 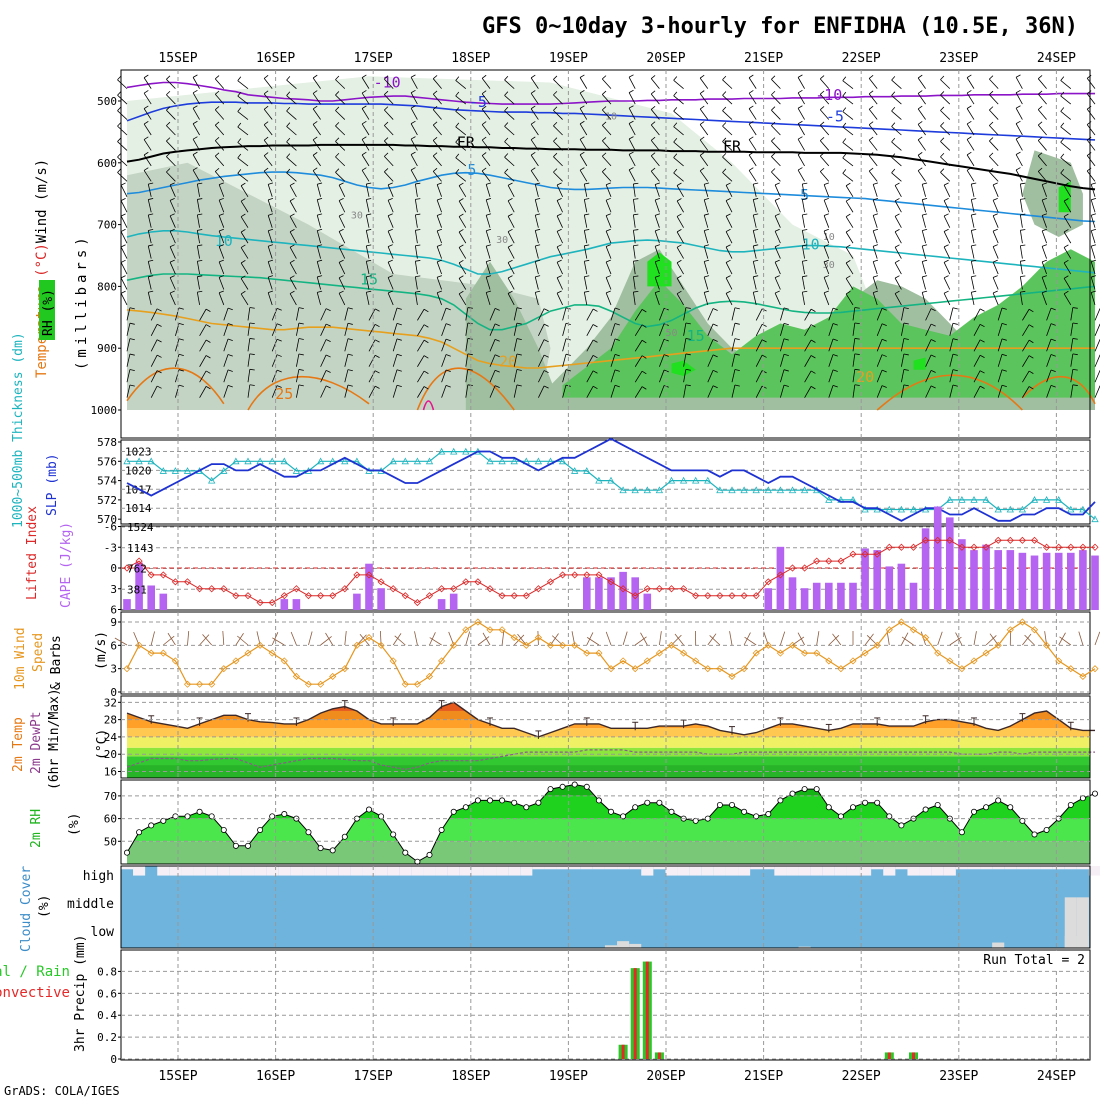 I want to click on cloud-background, so click(x=605, y=907).